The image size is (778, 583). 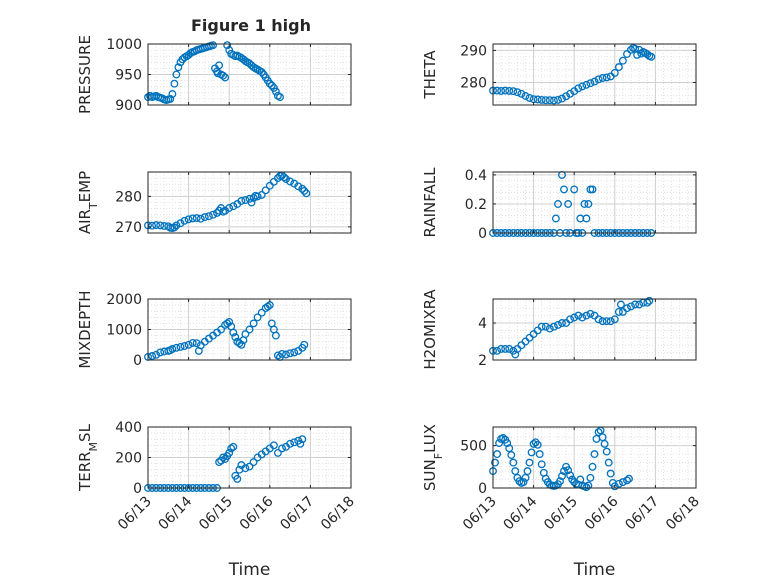 I want to click on y-tick-label: 280, so click(x=128, y=197).